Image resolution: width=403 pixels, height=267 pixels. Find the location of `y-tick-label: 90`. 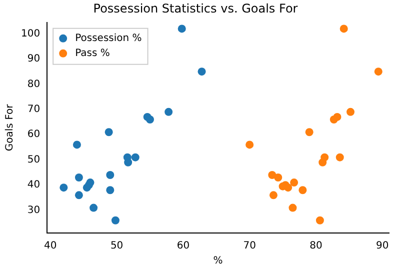

y-tick-label: 90 is located at coordinates (33, 59).